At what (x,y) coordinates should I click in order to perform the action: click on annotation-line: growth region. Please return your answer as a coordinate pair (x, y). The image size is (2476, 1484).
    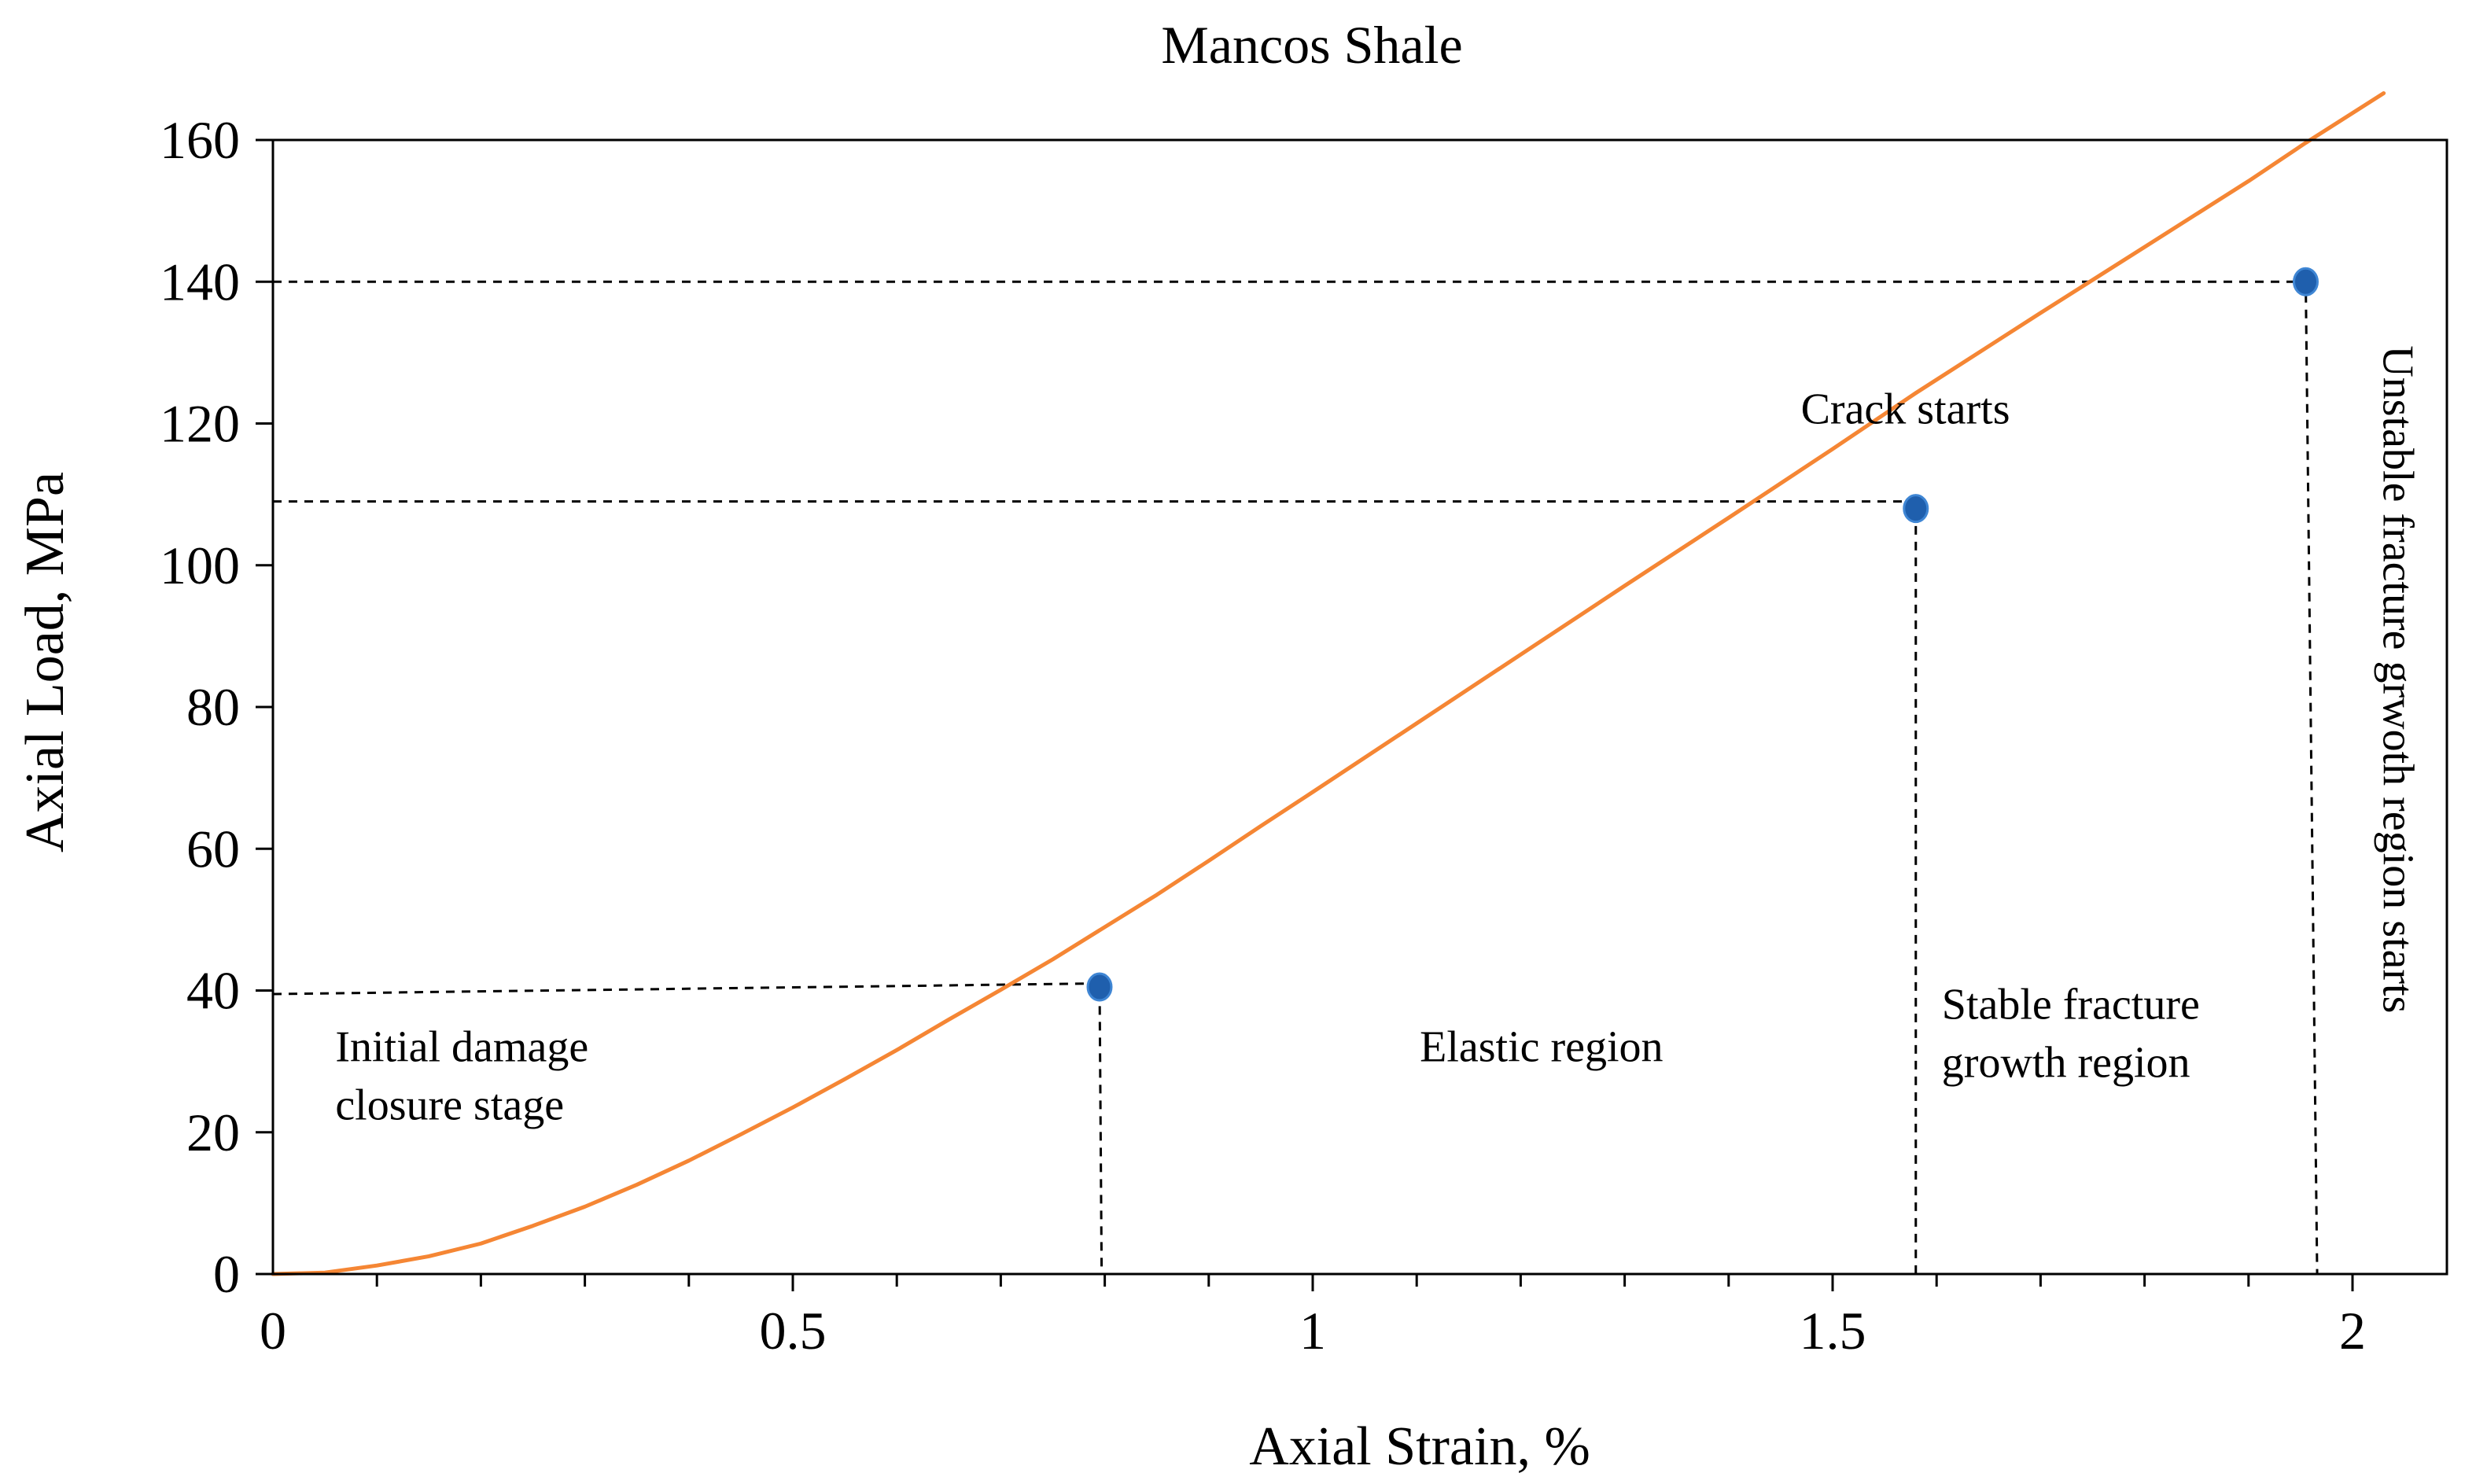
    Looking at the image, I should click on (2066, 1063).